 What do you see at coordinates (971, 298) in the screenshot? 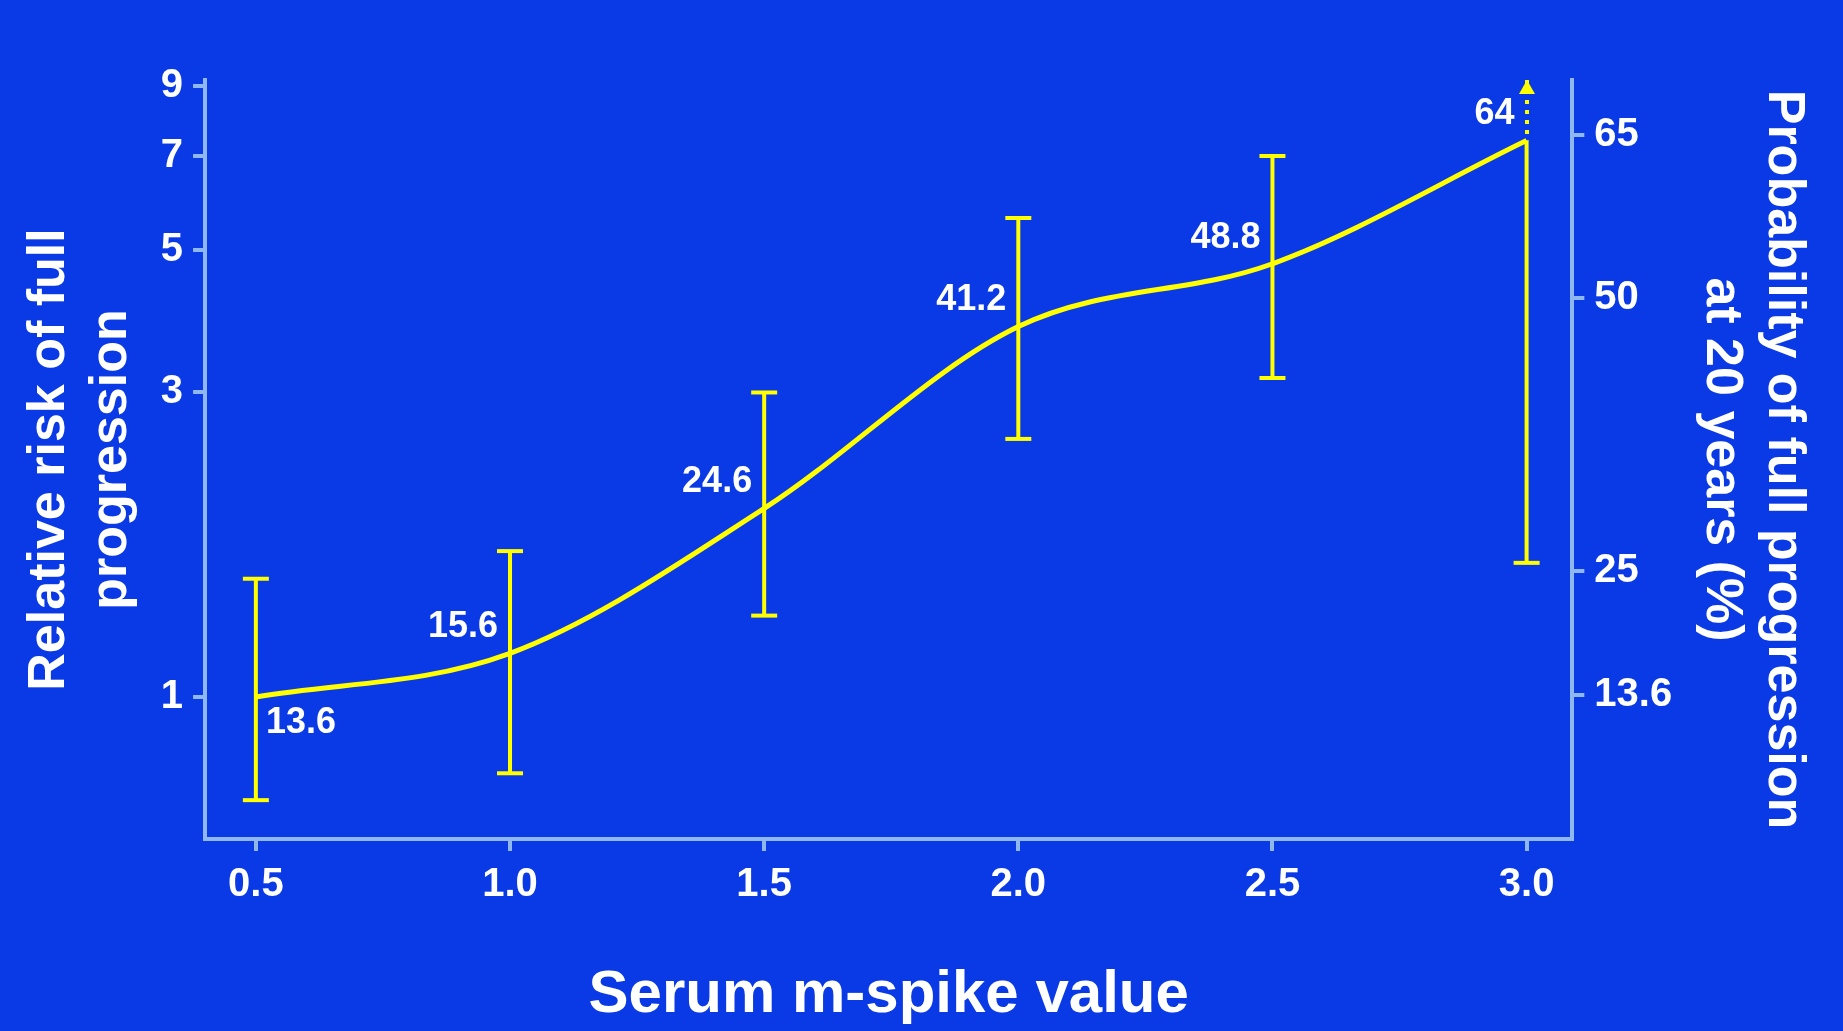
I see `annotation: 41.2` at bounding box center [971, 298].